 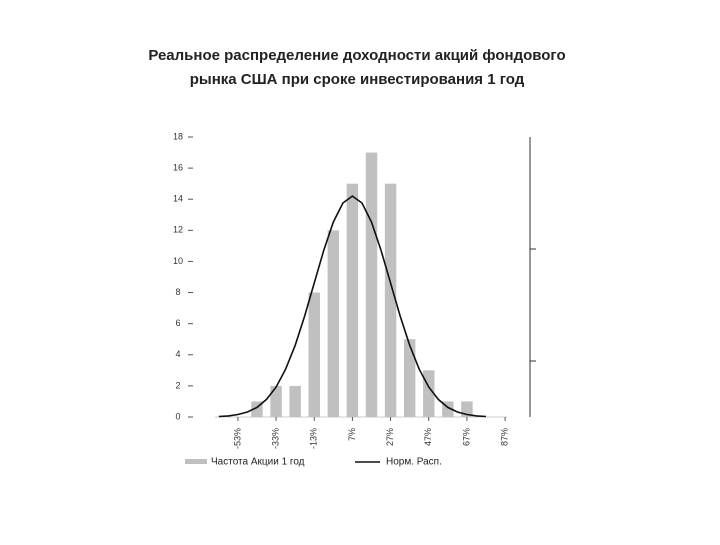 What do you see at coordinates (314, 438) in the screenshot?
I see `x-tick-label: -13%` at bounding box center [314, 438].